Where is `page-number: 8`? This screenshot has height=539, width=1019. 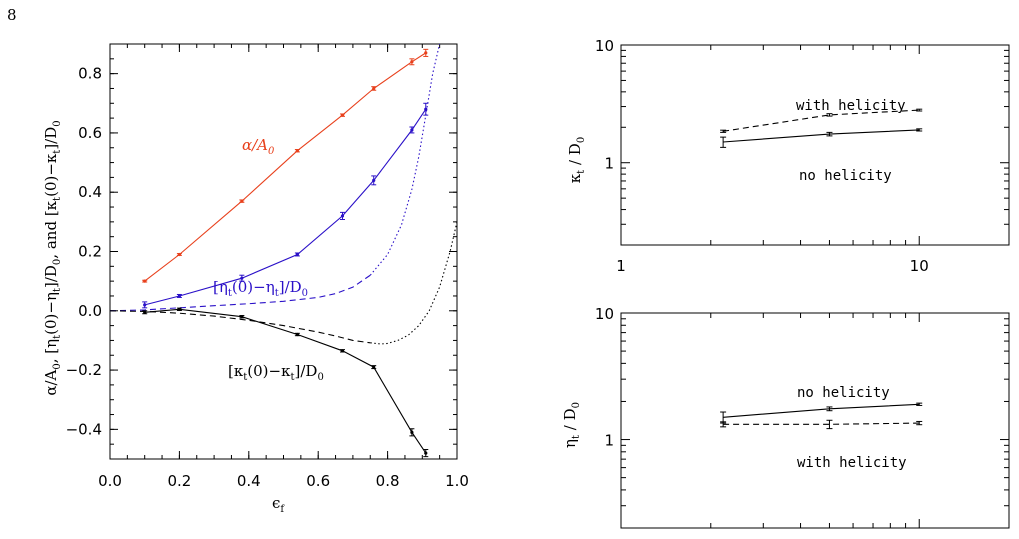
page-number: 8 is located at coordinates (12, 15).